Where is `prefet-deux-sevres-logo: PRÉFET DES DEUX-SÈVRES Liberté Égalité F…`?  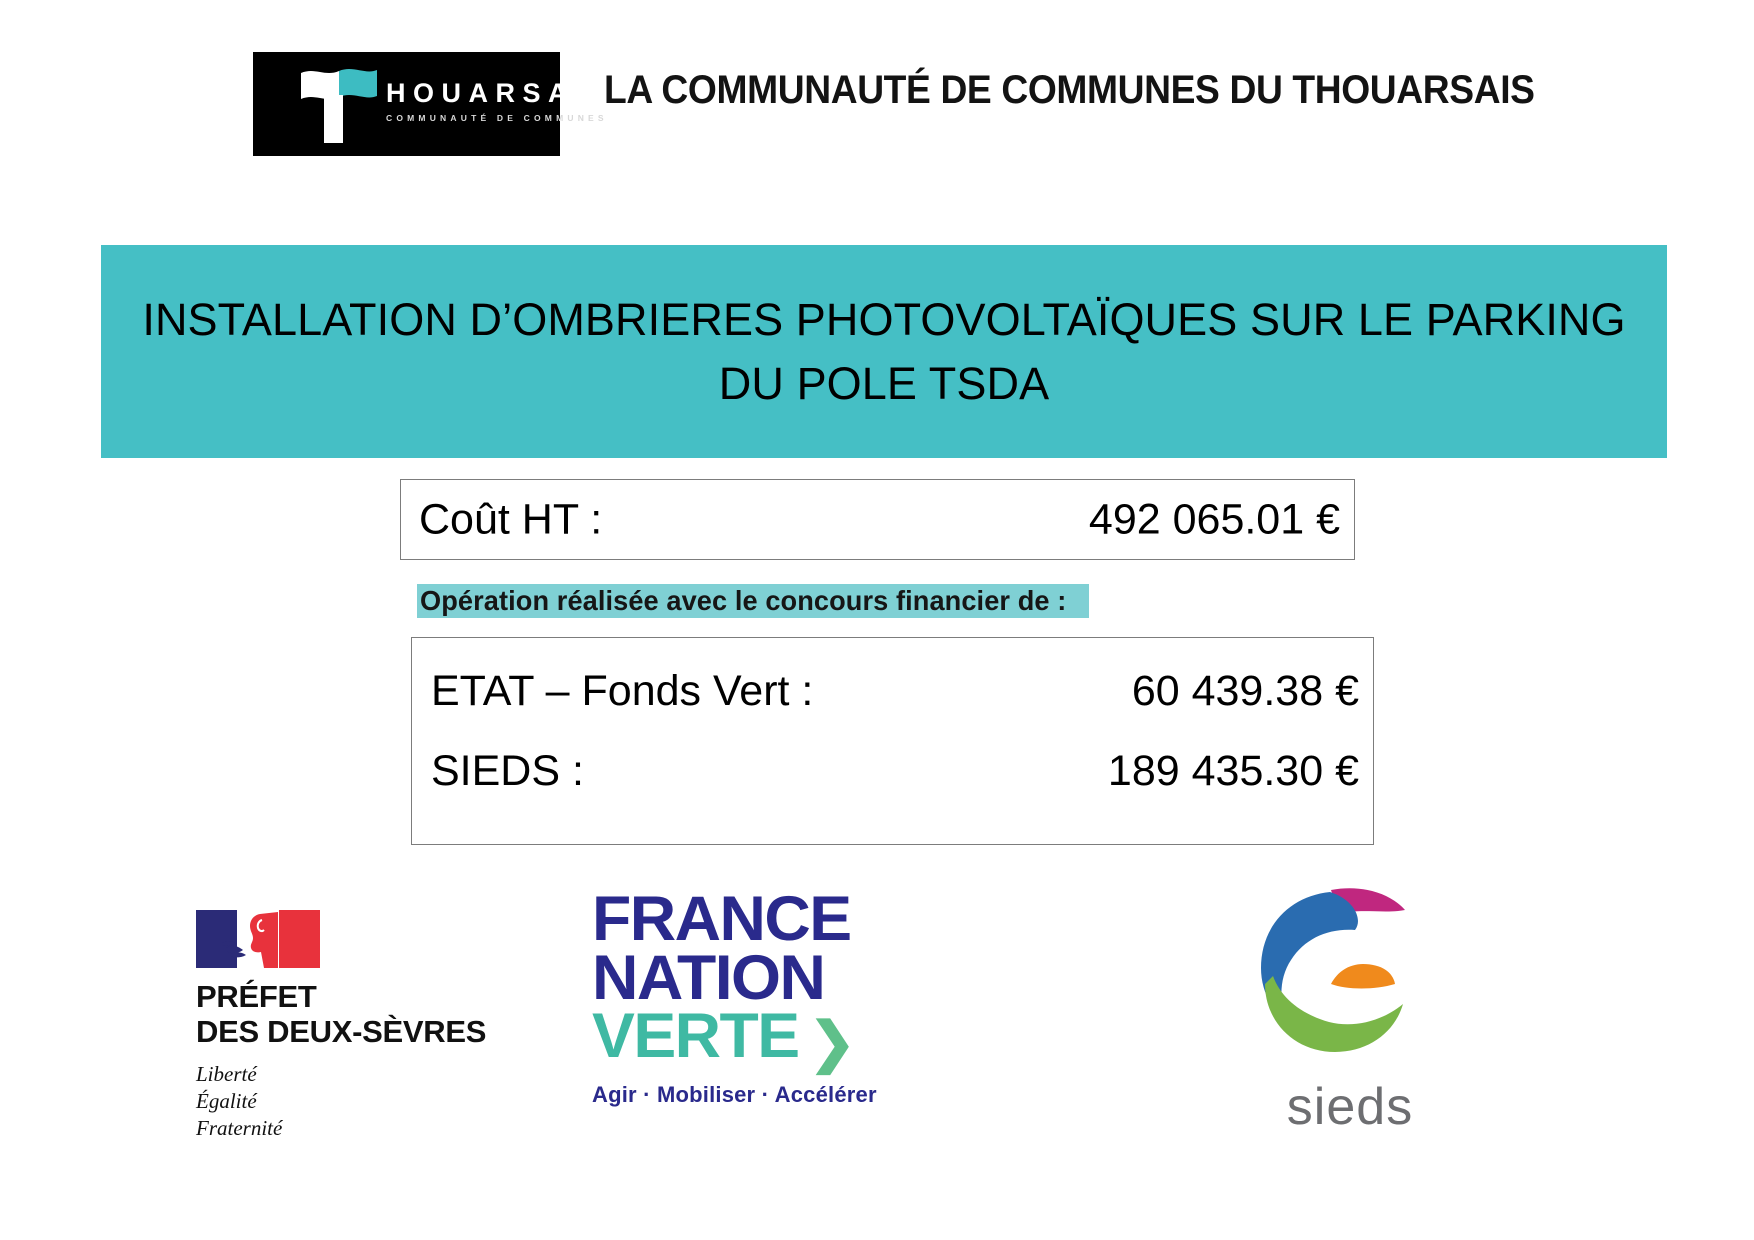
prefet-deux-sevres-logo: PRÉFET DES DEUX-SÈVRES Liberté Égalité F… is located at coordinates (365, 1026).